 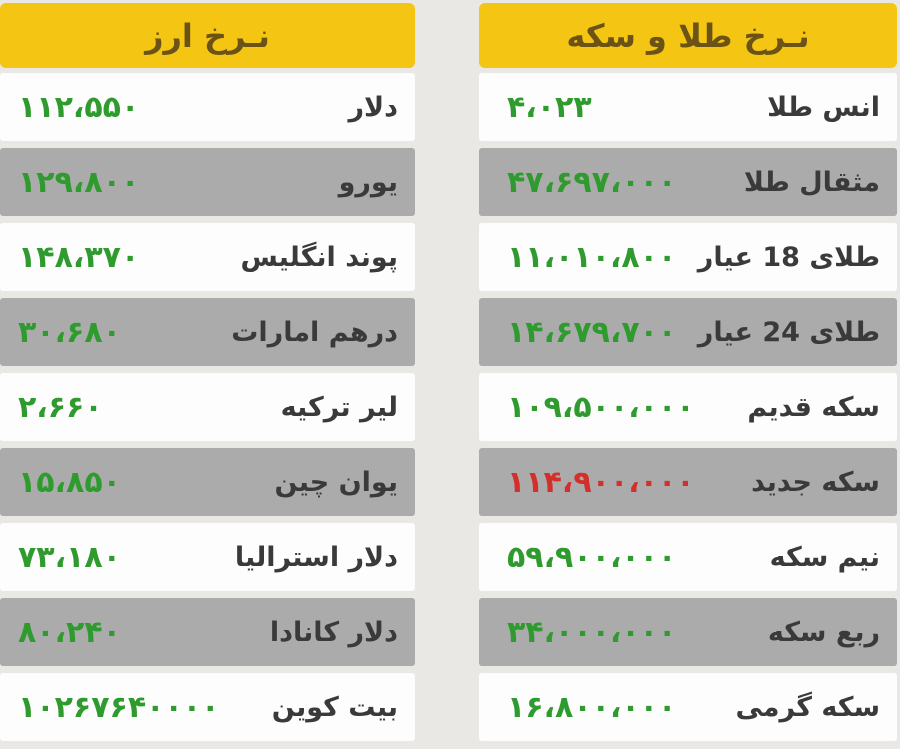 I want to click on rate-value: ۲،۶۶۰, so click(x=60, y=407).